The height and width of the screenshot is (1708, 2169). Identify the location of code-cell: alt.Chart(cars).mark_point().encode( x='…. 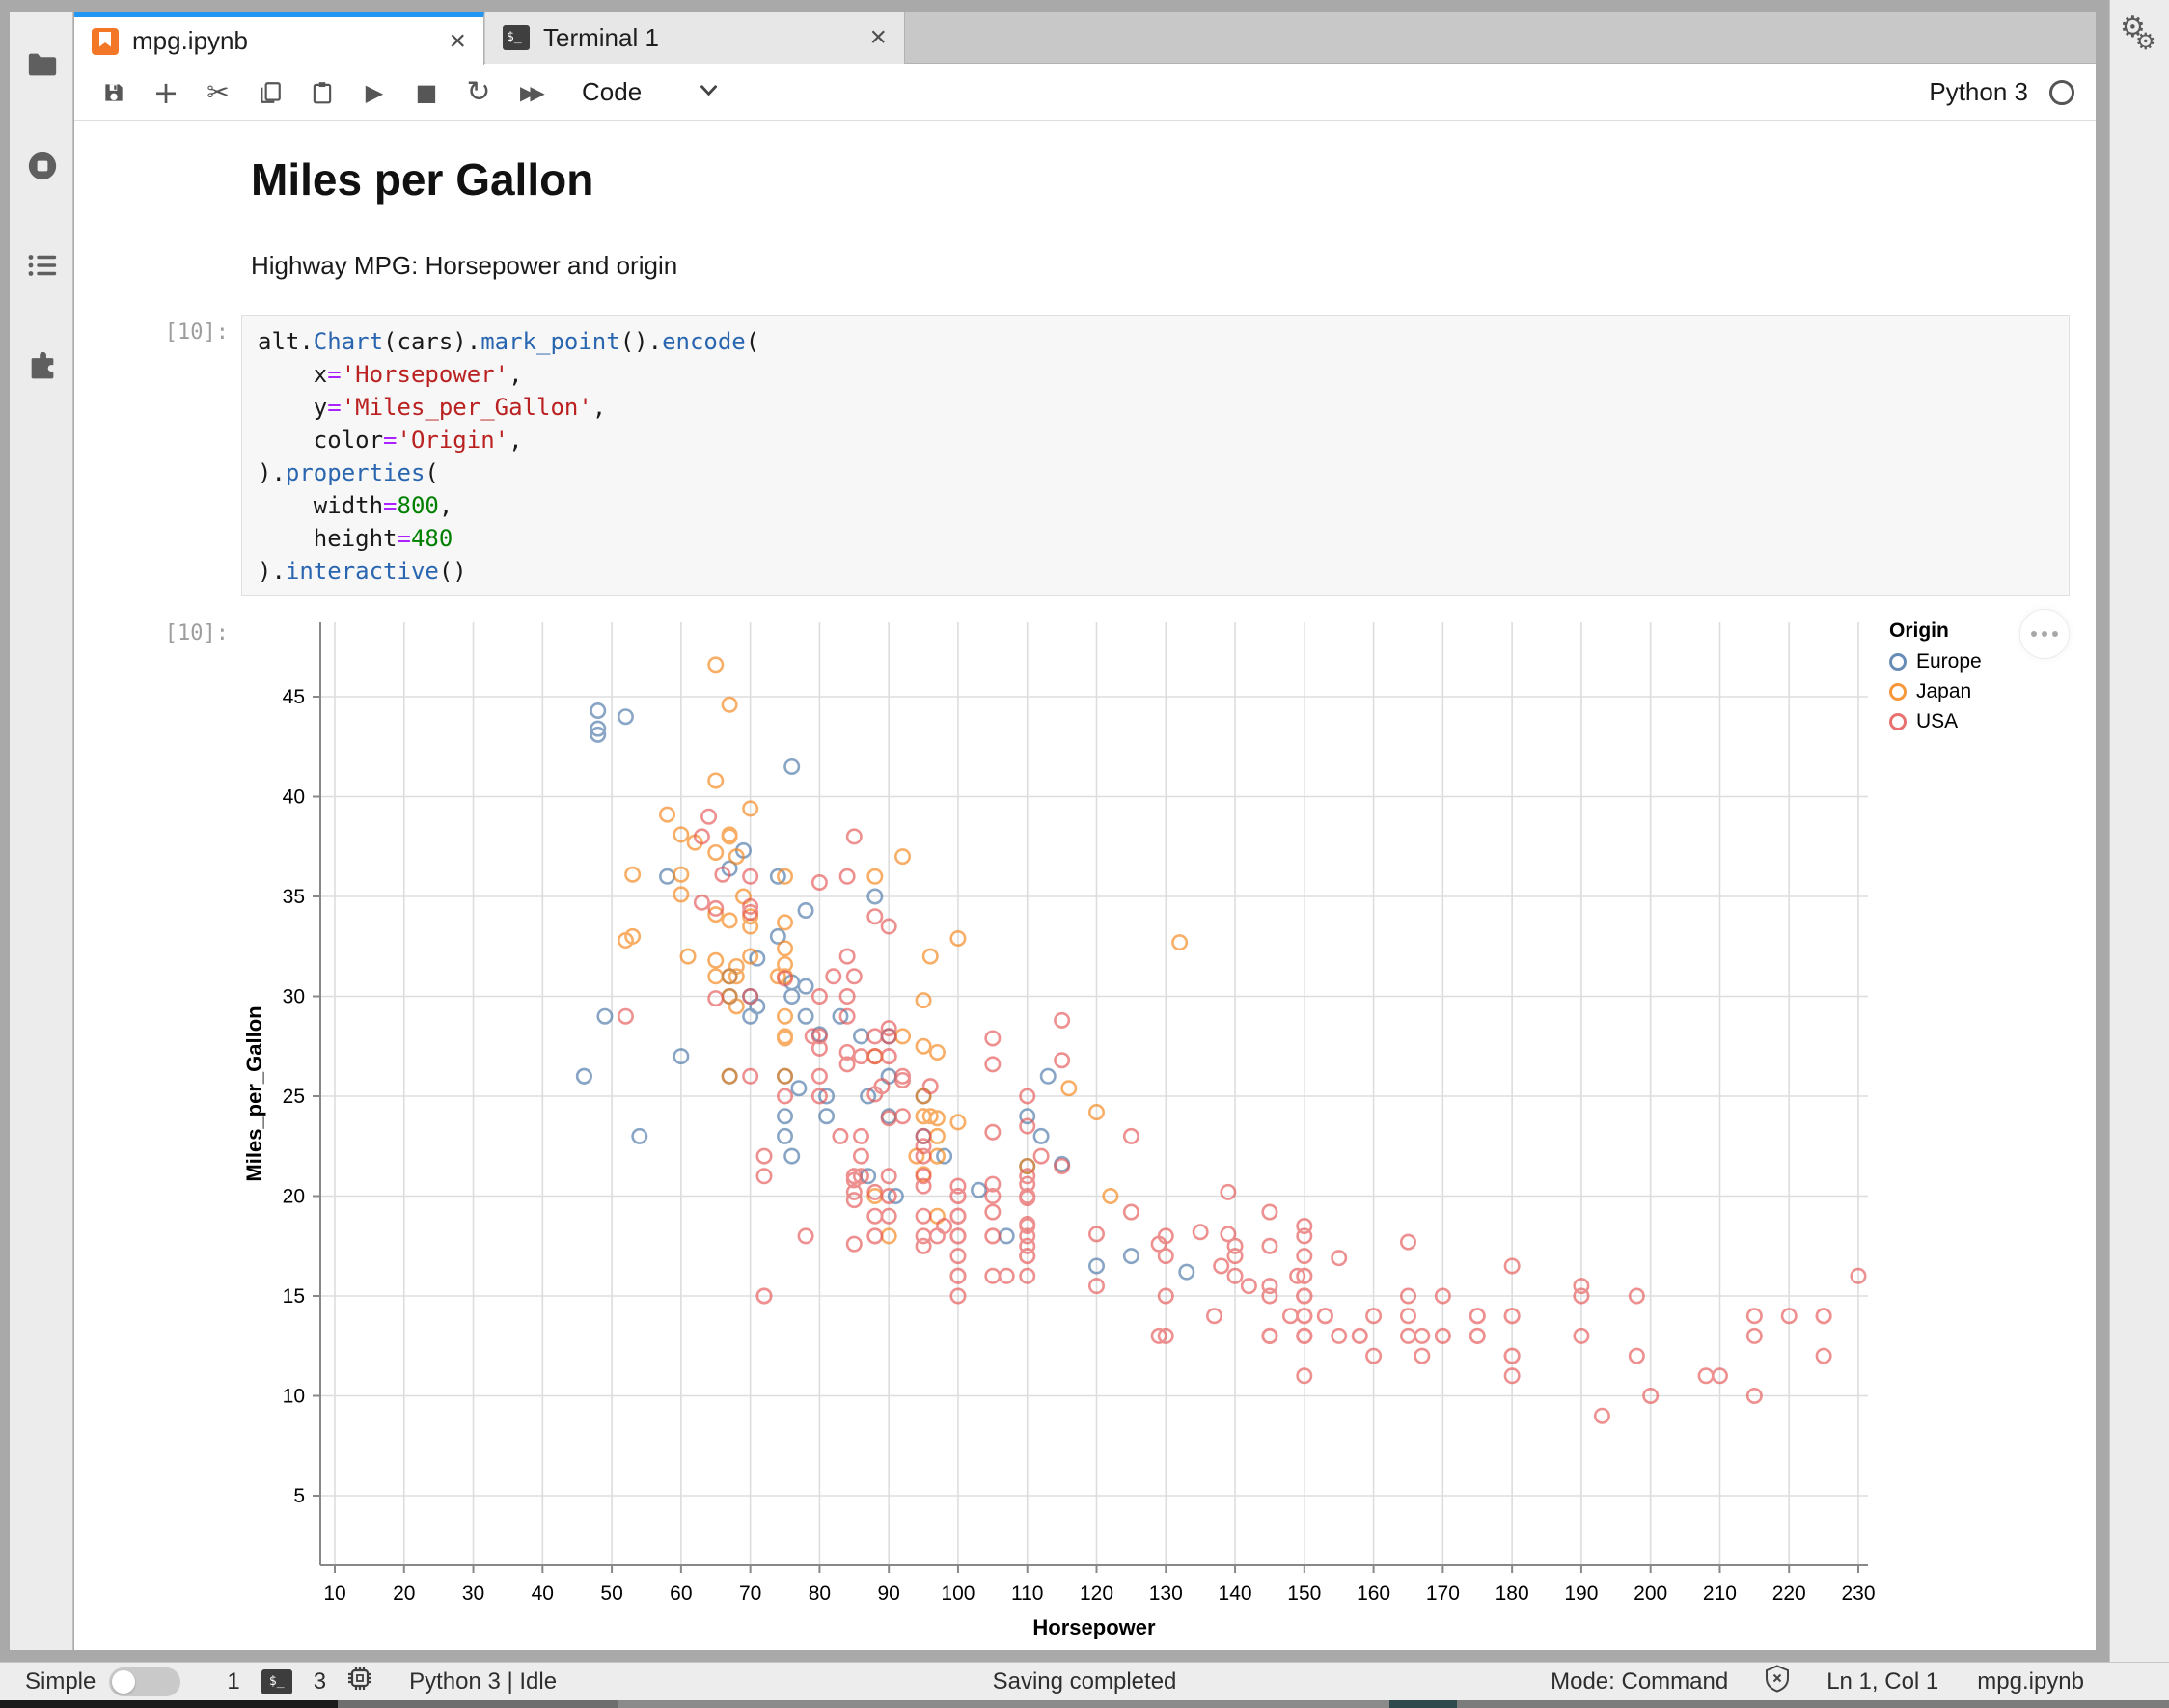
(1155, 455).